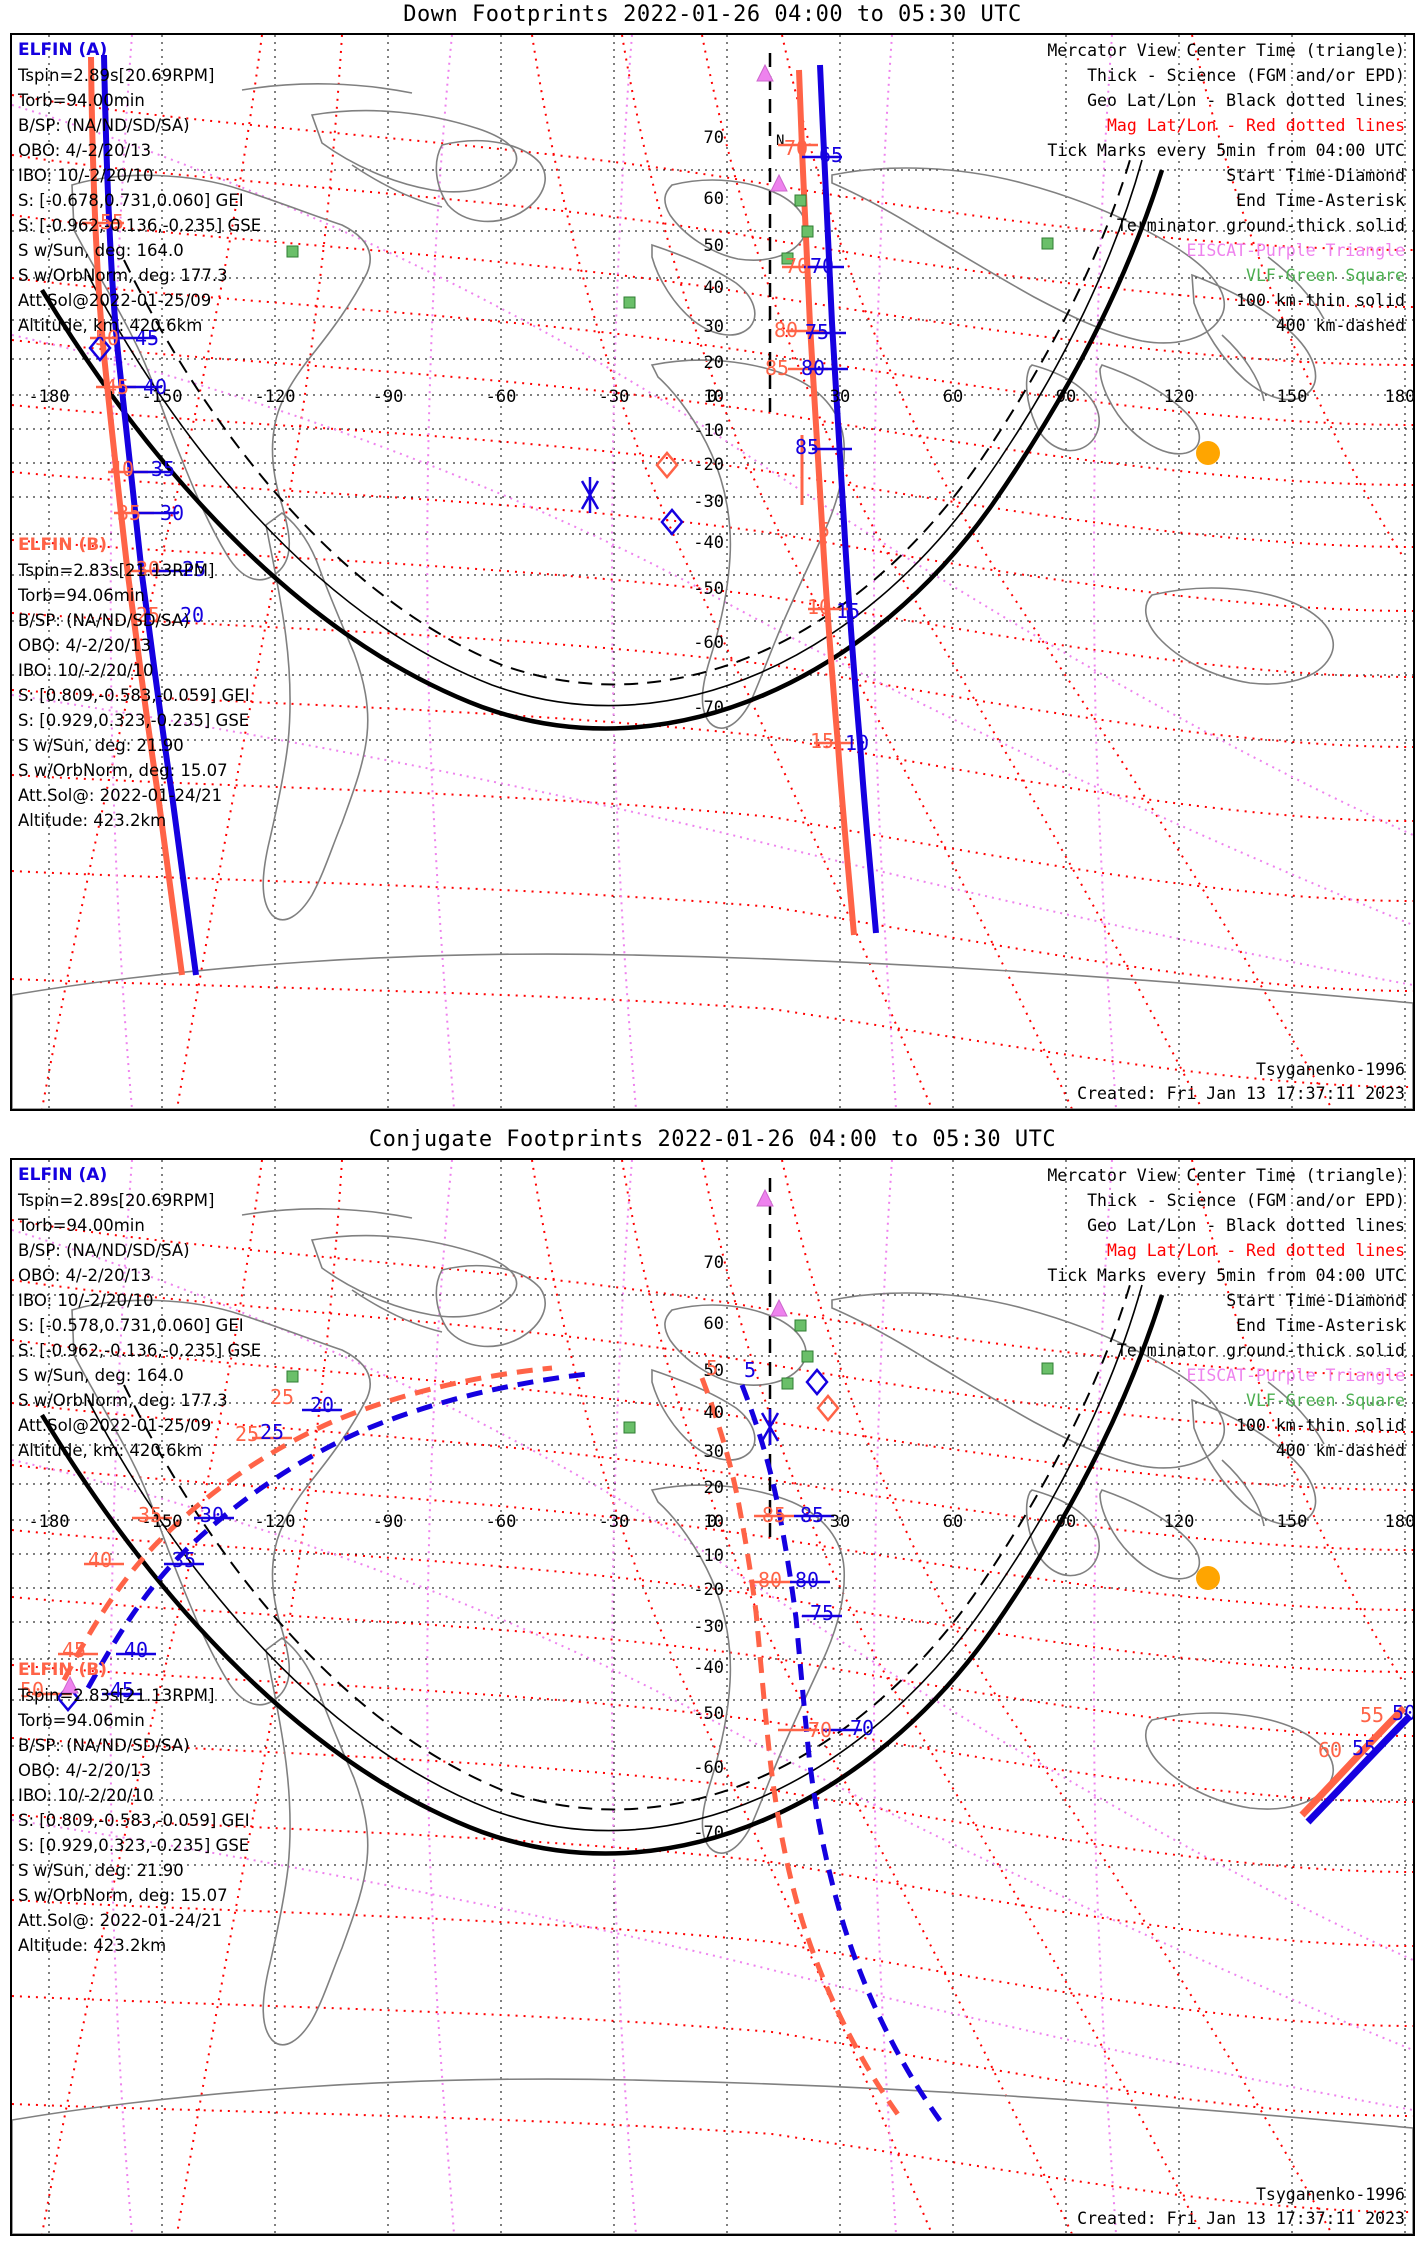 This screenshot has width=1425, height=2250. I want to click on legend-end-time-2: End Time-Asterisk, so click(1320, 1325).